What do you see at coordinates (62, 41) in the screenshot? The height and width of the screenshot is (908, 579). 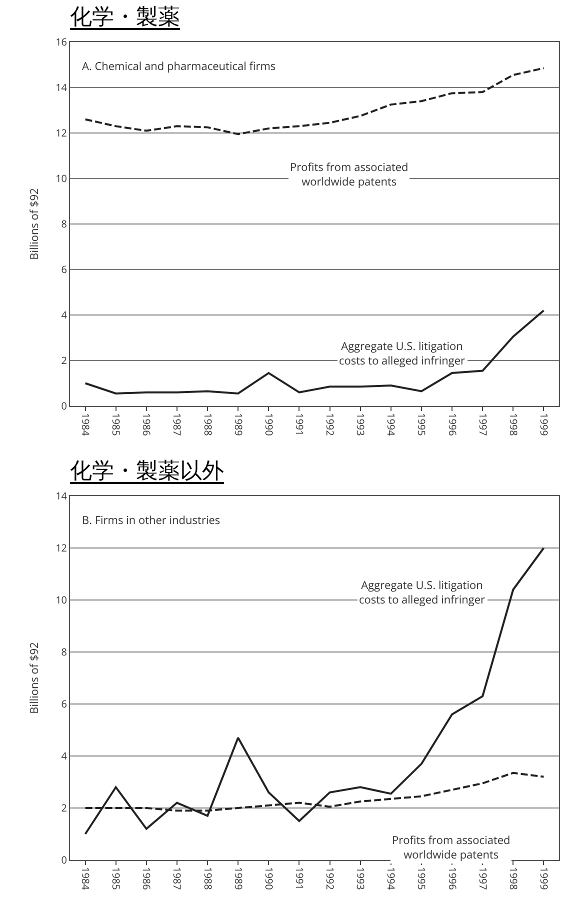 I see `y-tick-label: 16` at bounding box center [62, 41].